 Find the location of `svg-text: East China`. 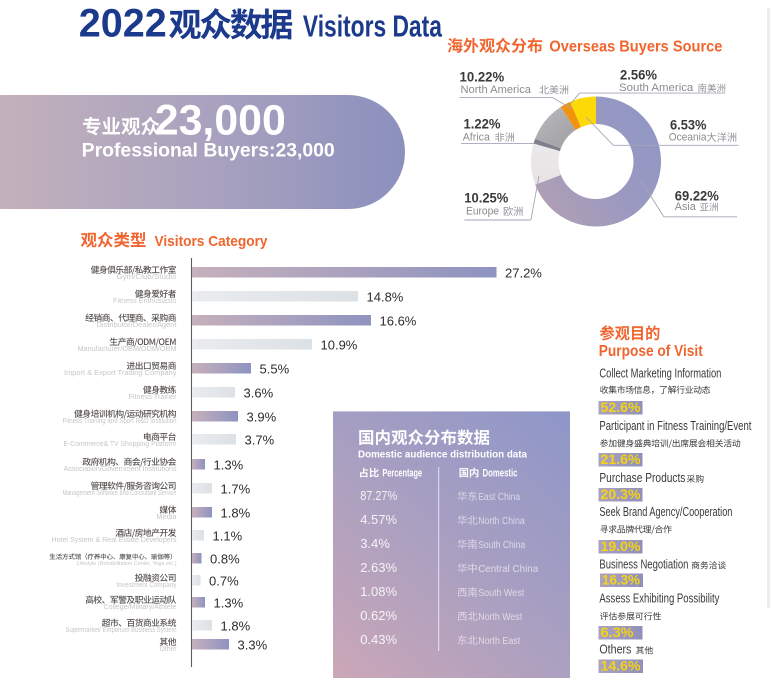

svg-text: East China is located at coordinates (499, 497).